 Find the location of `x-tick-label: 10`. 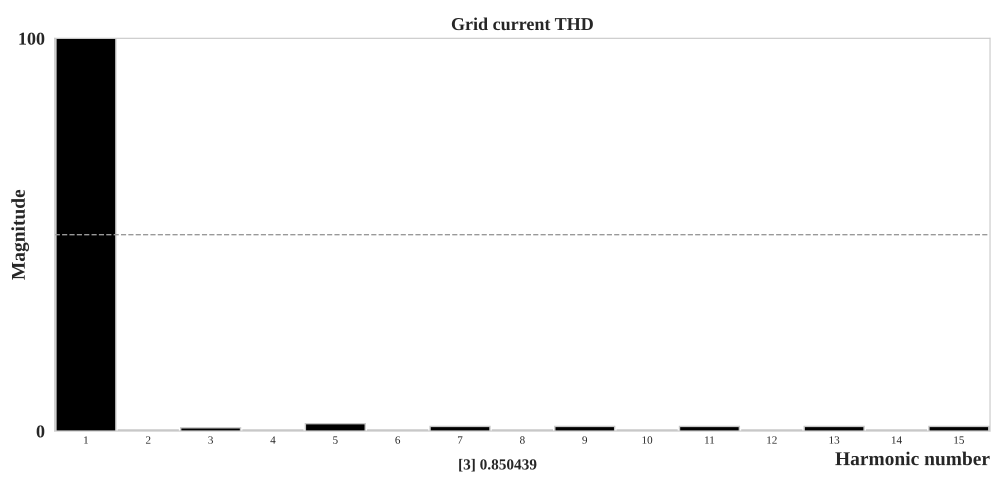

x-tick-label: 10 is located at coordinates (647, 440).